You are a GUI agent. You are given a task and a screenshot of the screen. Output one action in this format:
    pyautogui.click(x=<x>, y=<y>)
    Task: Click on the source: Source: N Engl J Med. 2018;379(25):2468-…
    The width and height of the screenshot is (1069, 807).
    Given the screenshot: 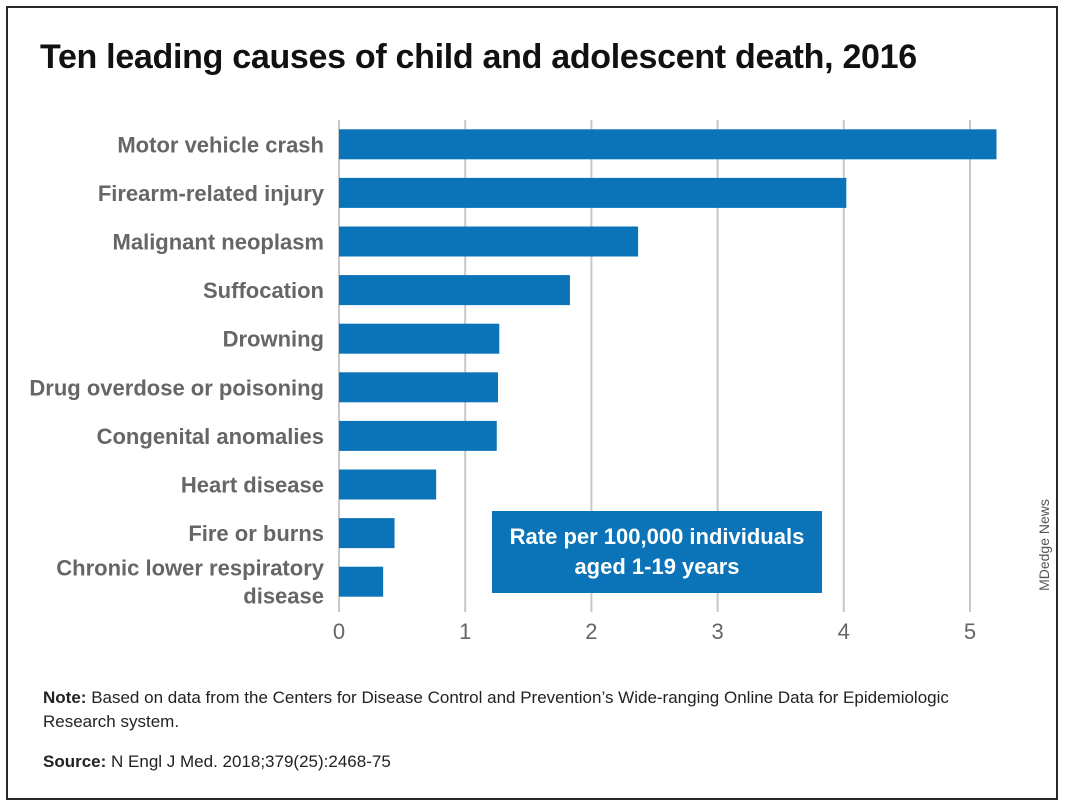 What is the action you would take?
    pyautogui.click(x=217, y=762)
    